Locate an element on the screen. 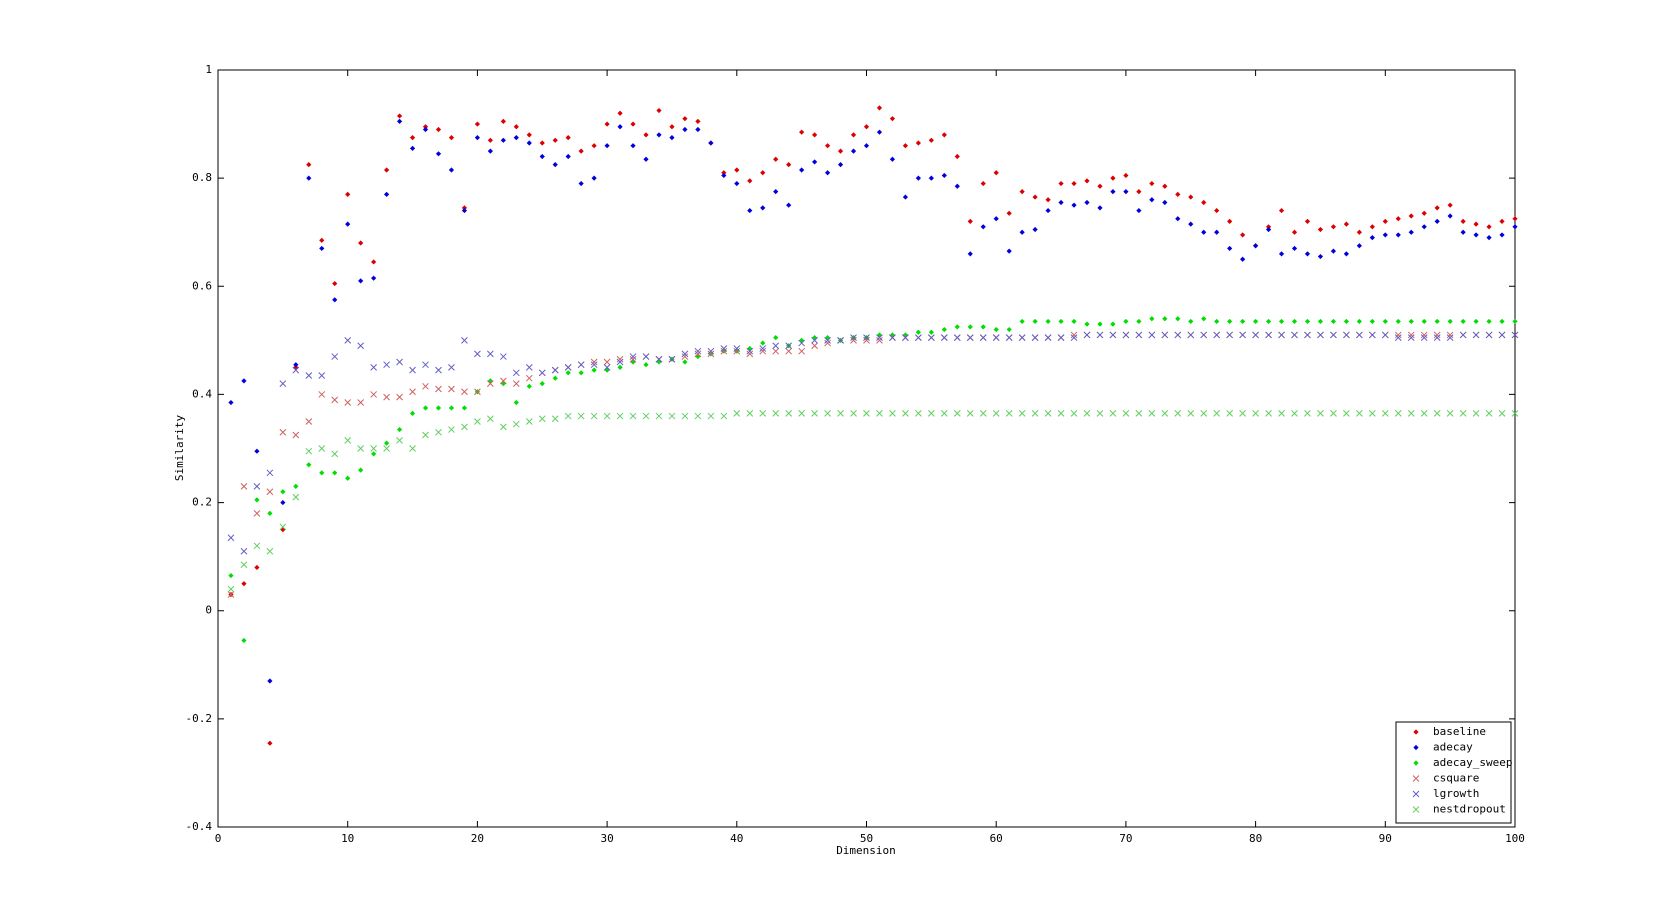 Image resolution: width=1661 pixels, height=921 pixels. y-tick-label: -0.2 is located at coordinates (199, 718).